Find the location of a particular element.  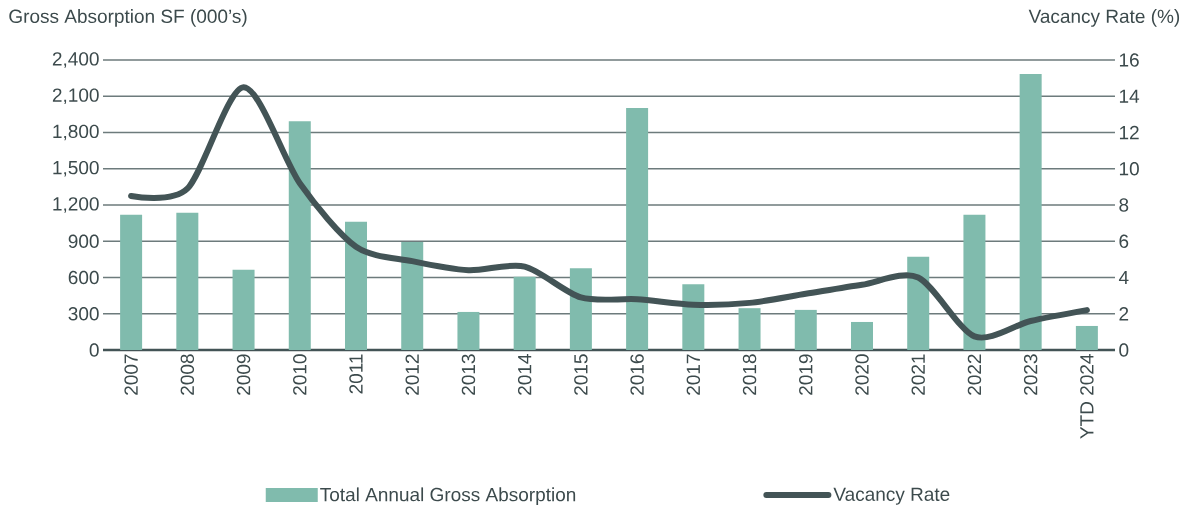

x-tick-label: 2017 is located at coordinates (693, 374).